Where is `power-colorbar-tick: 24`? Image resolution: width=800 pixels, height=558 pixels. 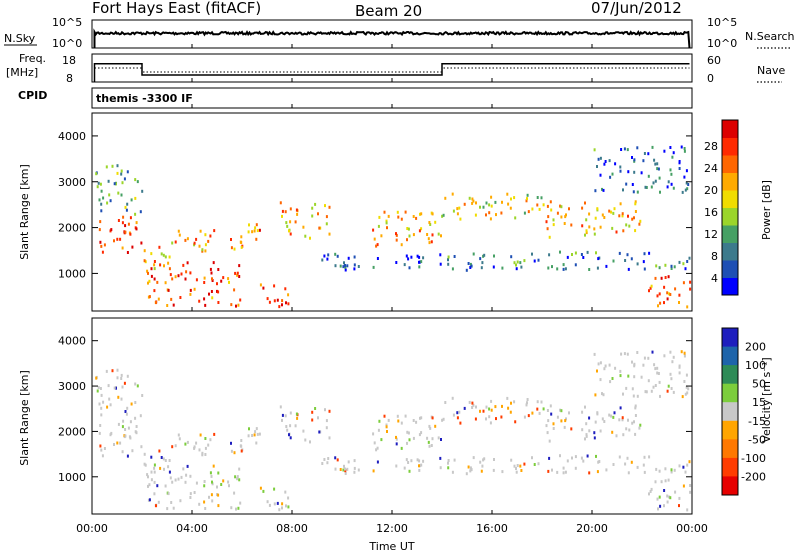
power-colorbar-tick: 24 is located at coordinates (711, 168).